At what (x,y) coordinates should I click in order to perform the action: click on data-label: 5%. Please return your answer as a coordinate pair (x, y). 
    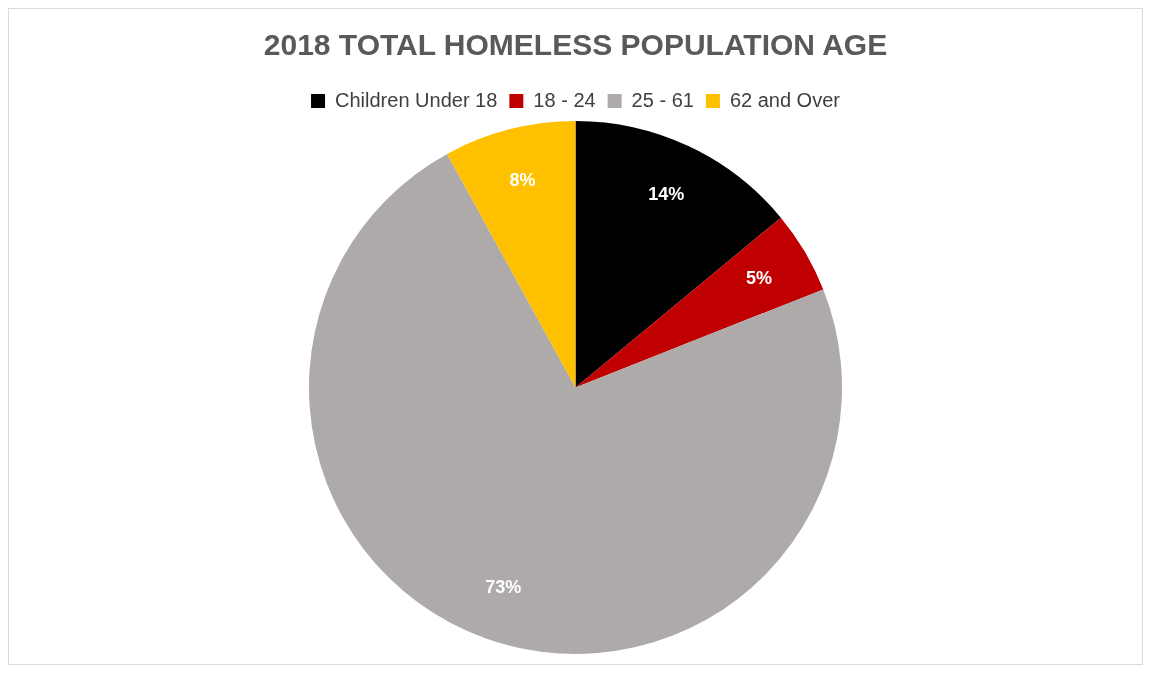
    Looking at the image, I should click on (759, 277).